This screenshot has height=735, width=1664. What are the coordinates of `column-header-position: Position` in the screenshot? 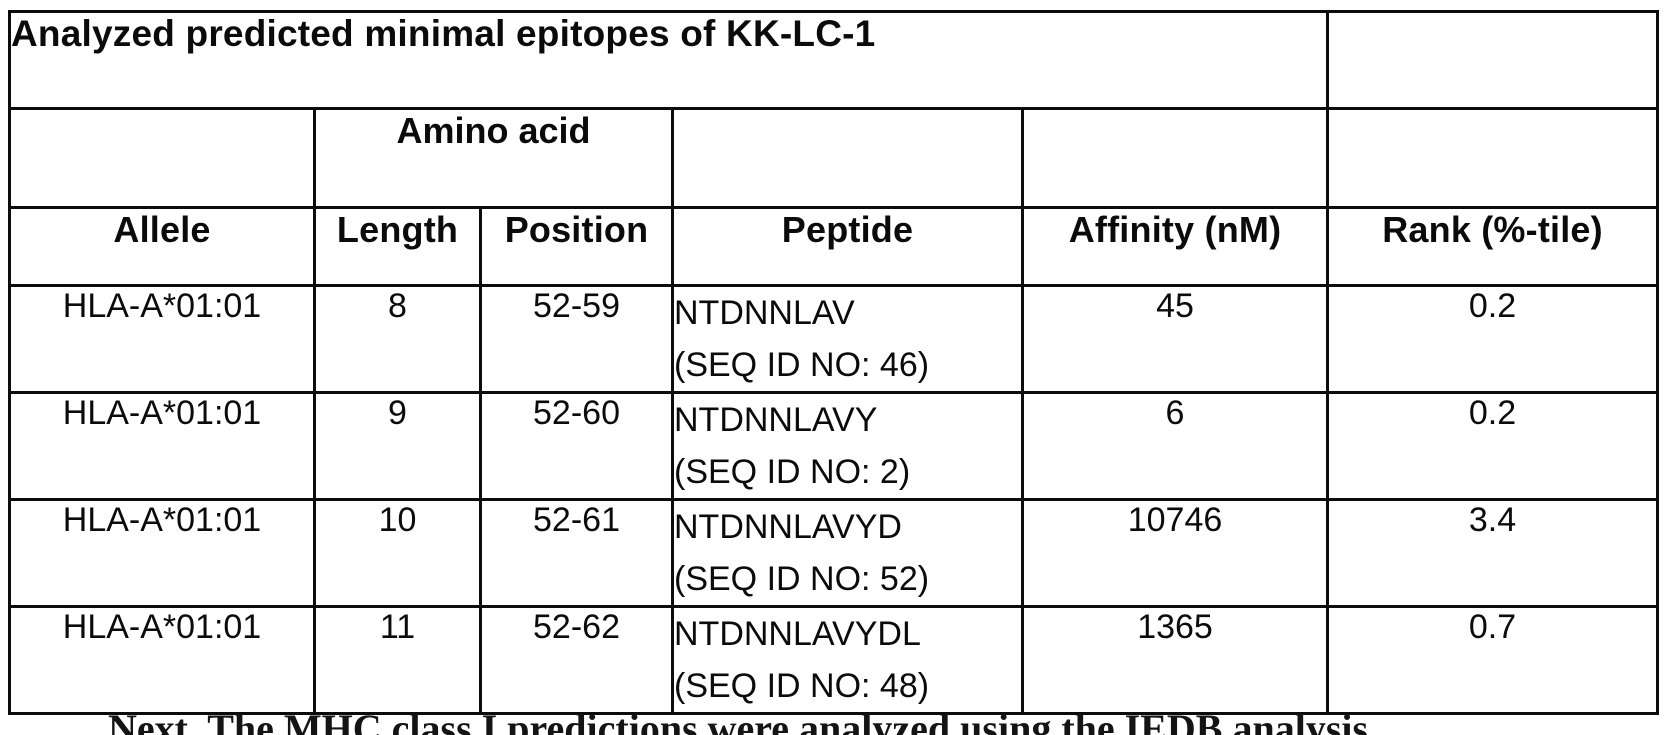 It's located at (576, 246).